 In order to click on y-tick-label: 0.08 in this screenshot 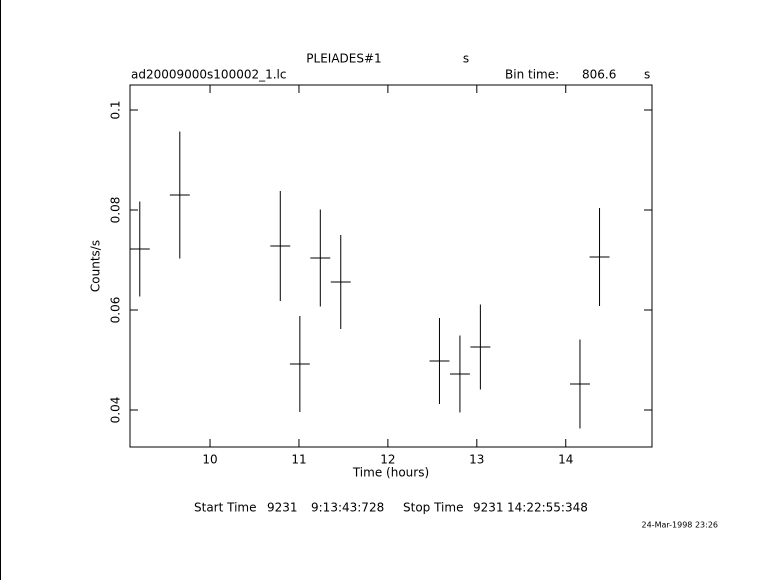, I will do `click(116, 210)`.